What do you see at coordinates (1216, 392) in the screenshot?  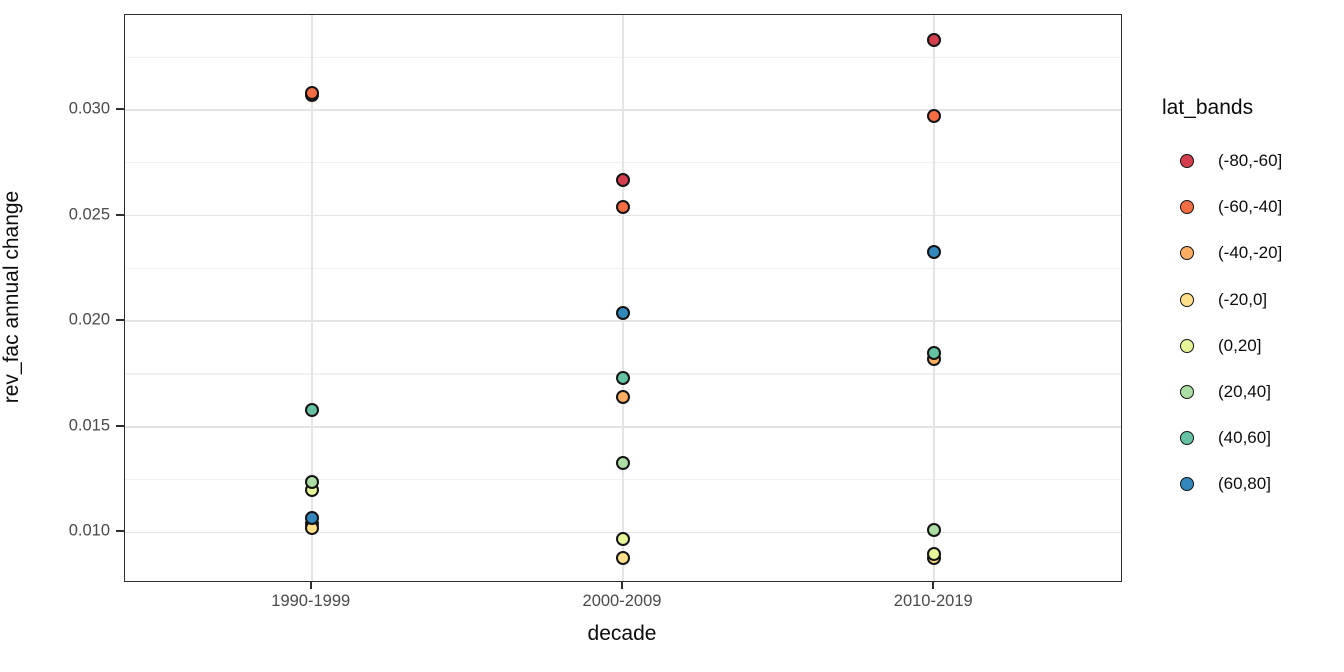 I see `legend-entry: (20,40]` at bounding box center [1216, 392].